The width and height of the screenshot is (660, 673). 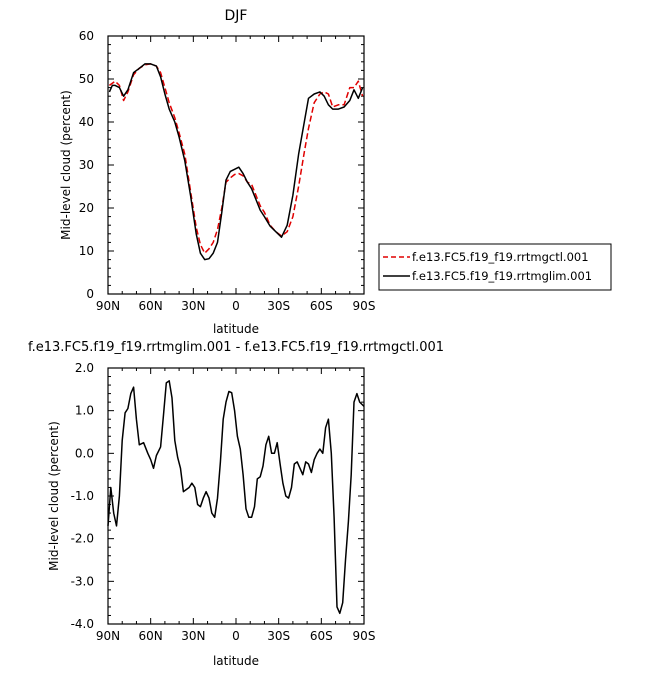 I want to click on bottom-y-tick-label: -2.0, so click(x=82, y=539).